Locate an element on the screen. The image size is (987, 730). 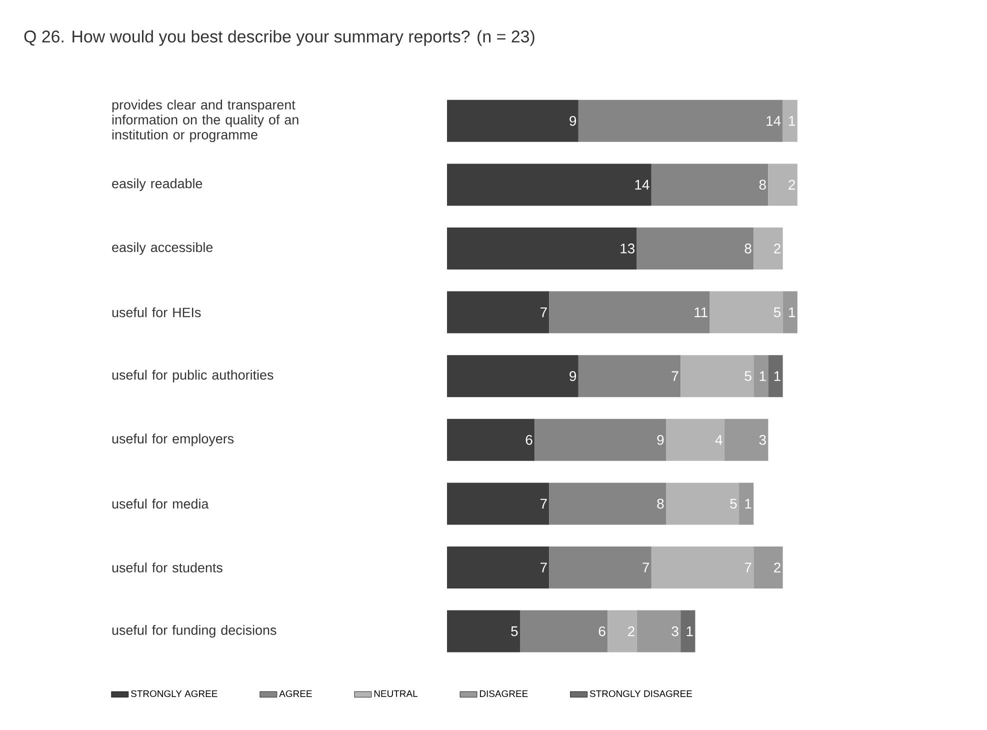
y-tick-label: useful for employers is located at coordinates (173, 440).